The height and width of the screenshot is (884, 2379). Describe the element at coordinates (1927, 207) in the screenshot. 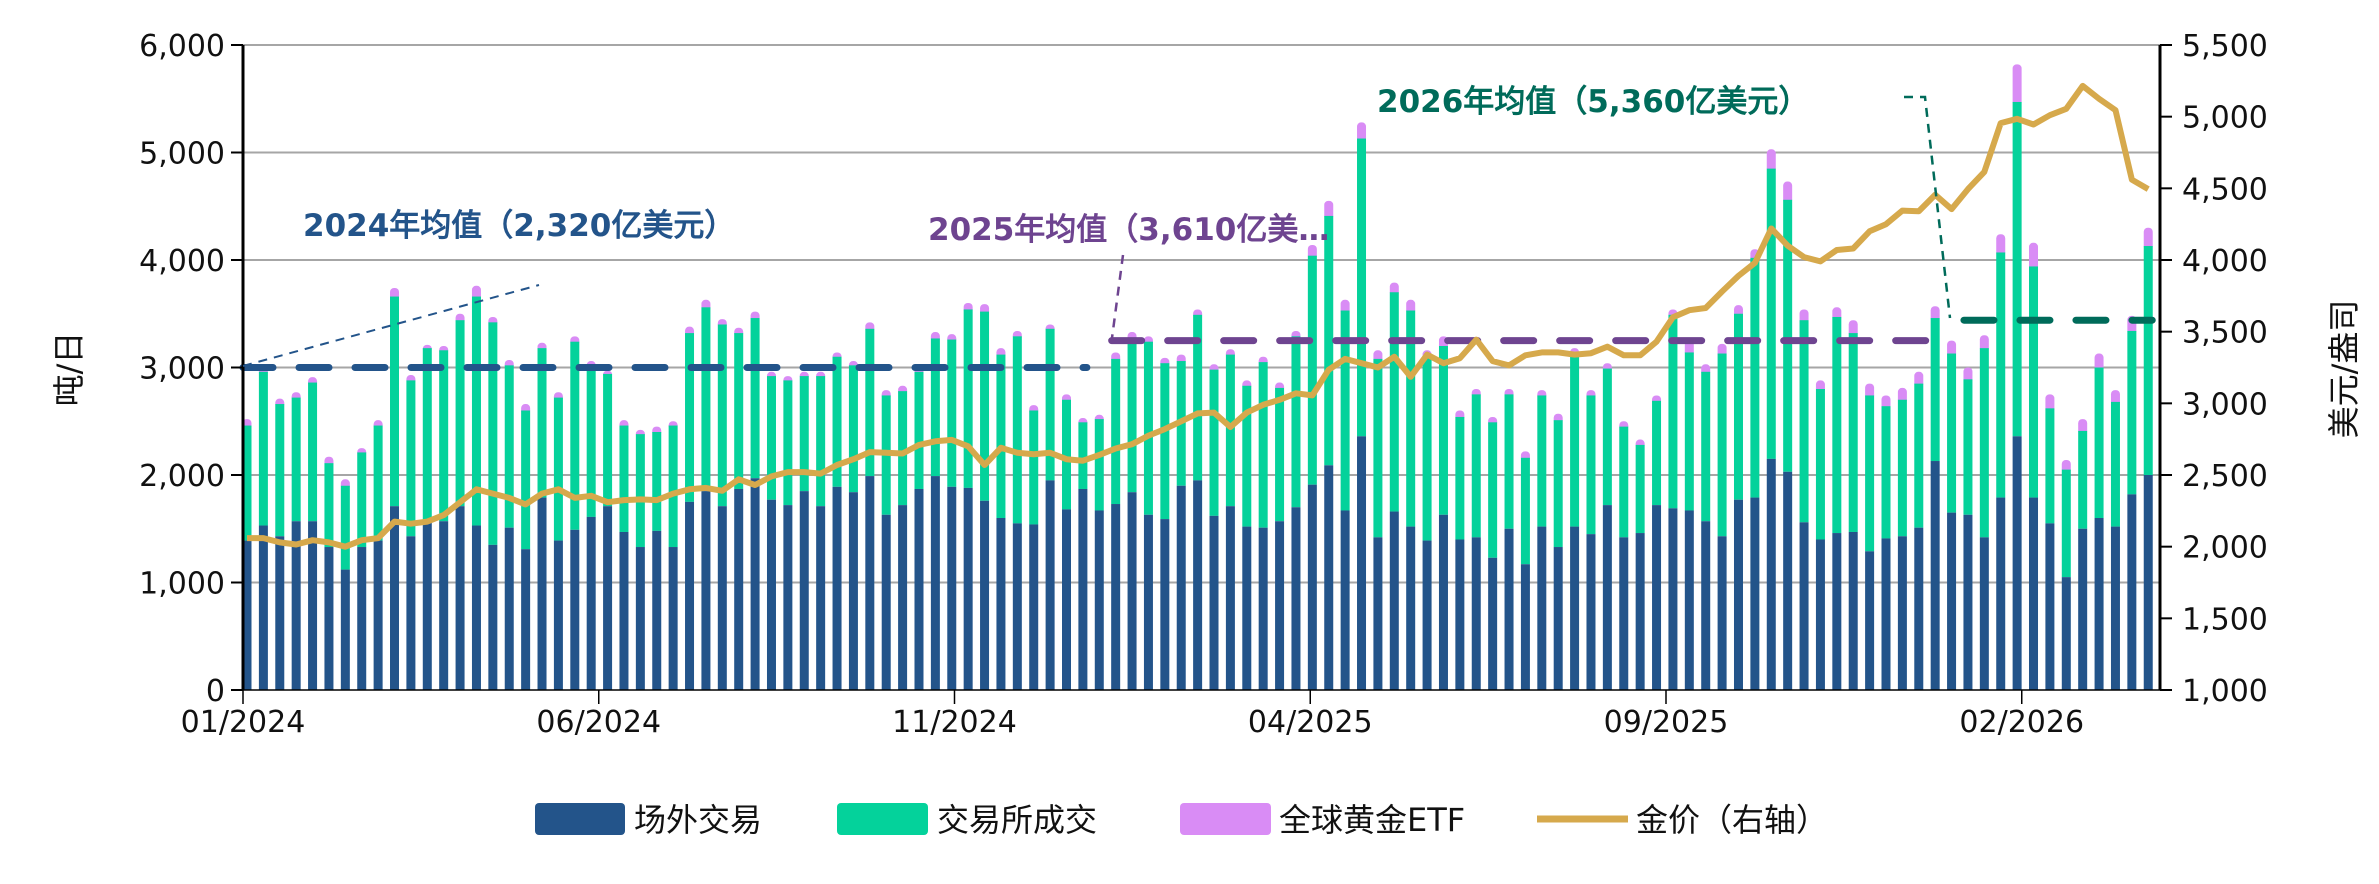

I see `avg-2026-leader-line` at that location.